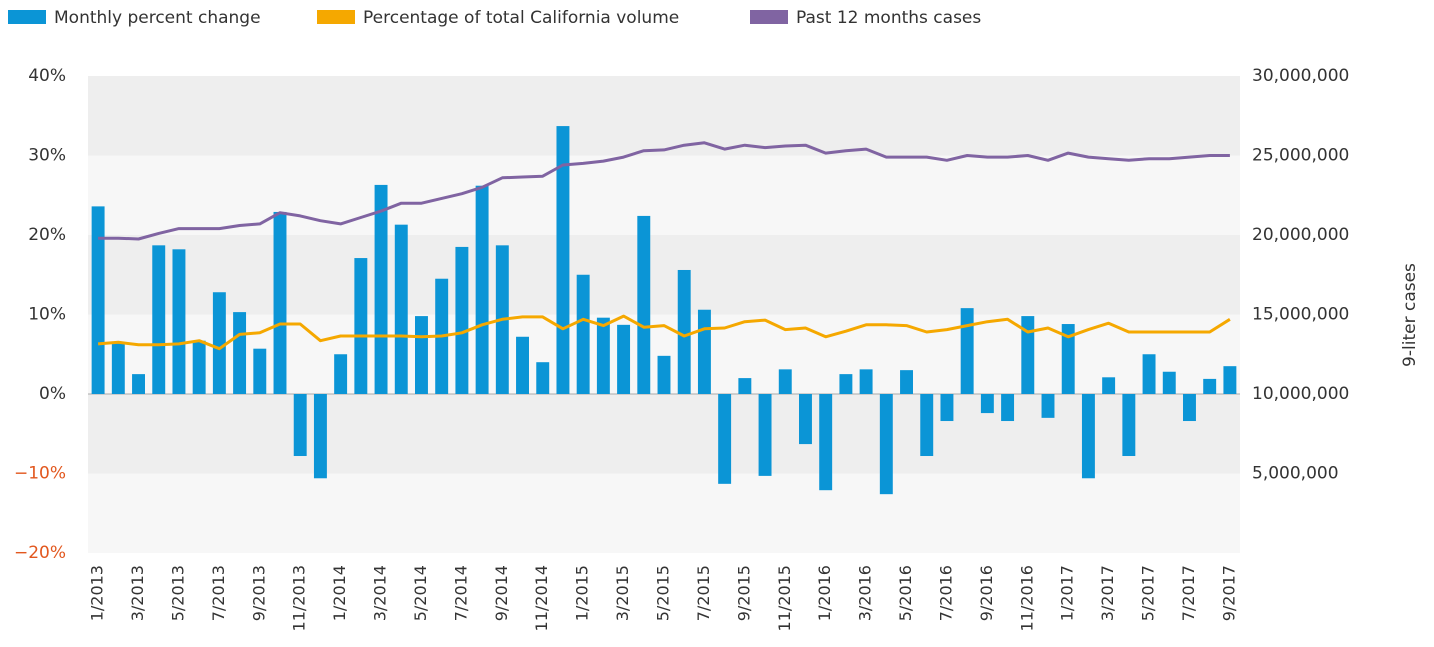 The image size is (1434, 647). I want to click on x-tick-label: 9/2014, so click(501, 593).